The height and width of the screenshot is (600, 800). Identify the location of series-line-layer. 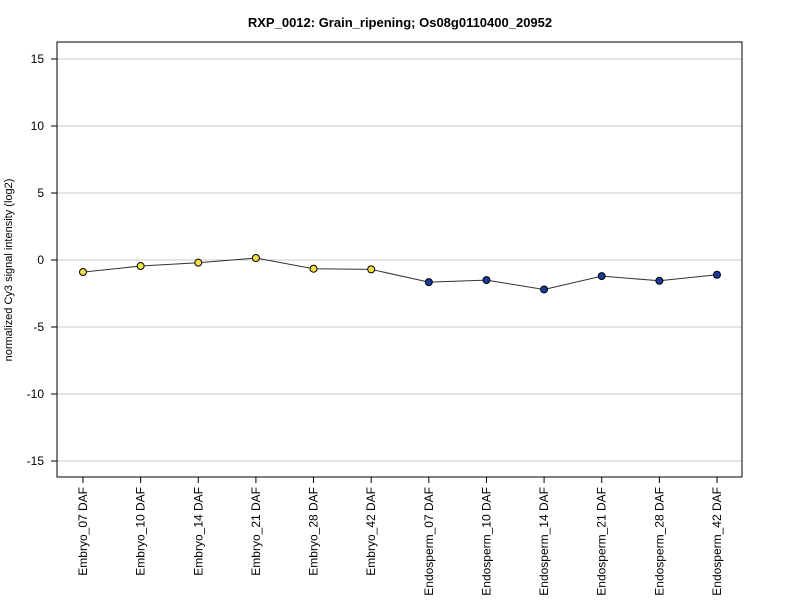
(400, 274).